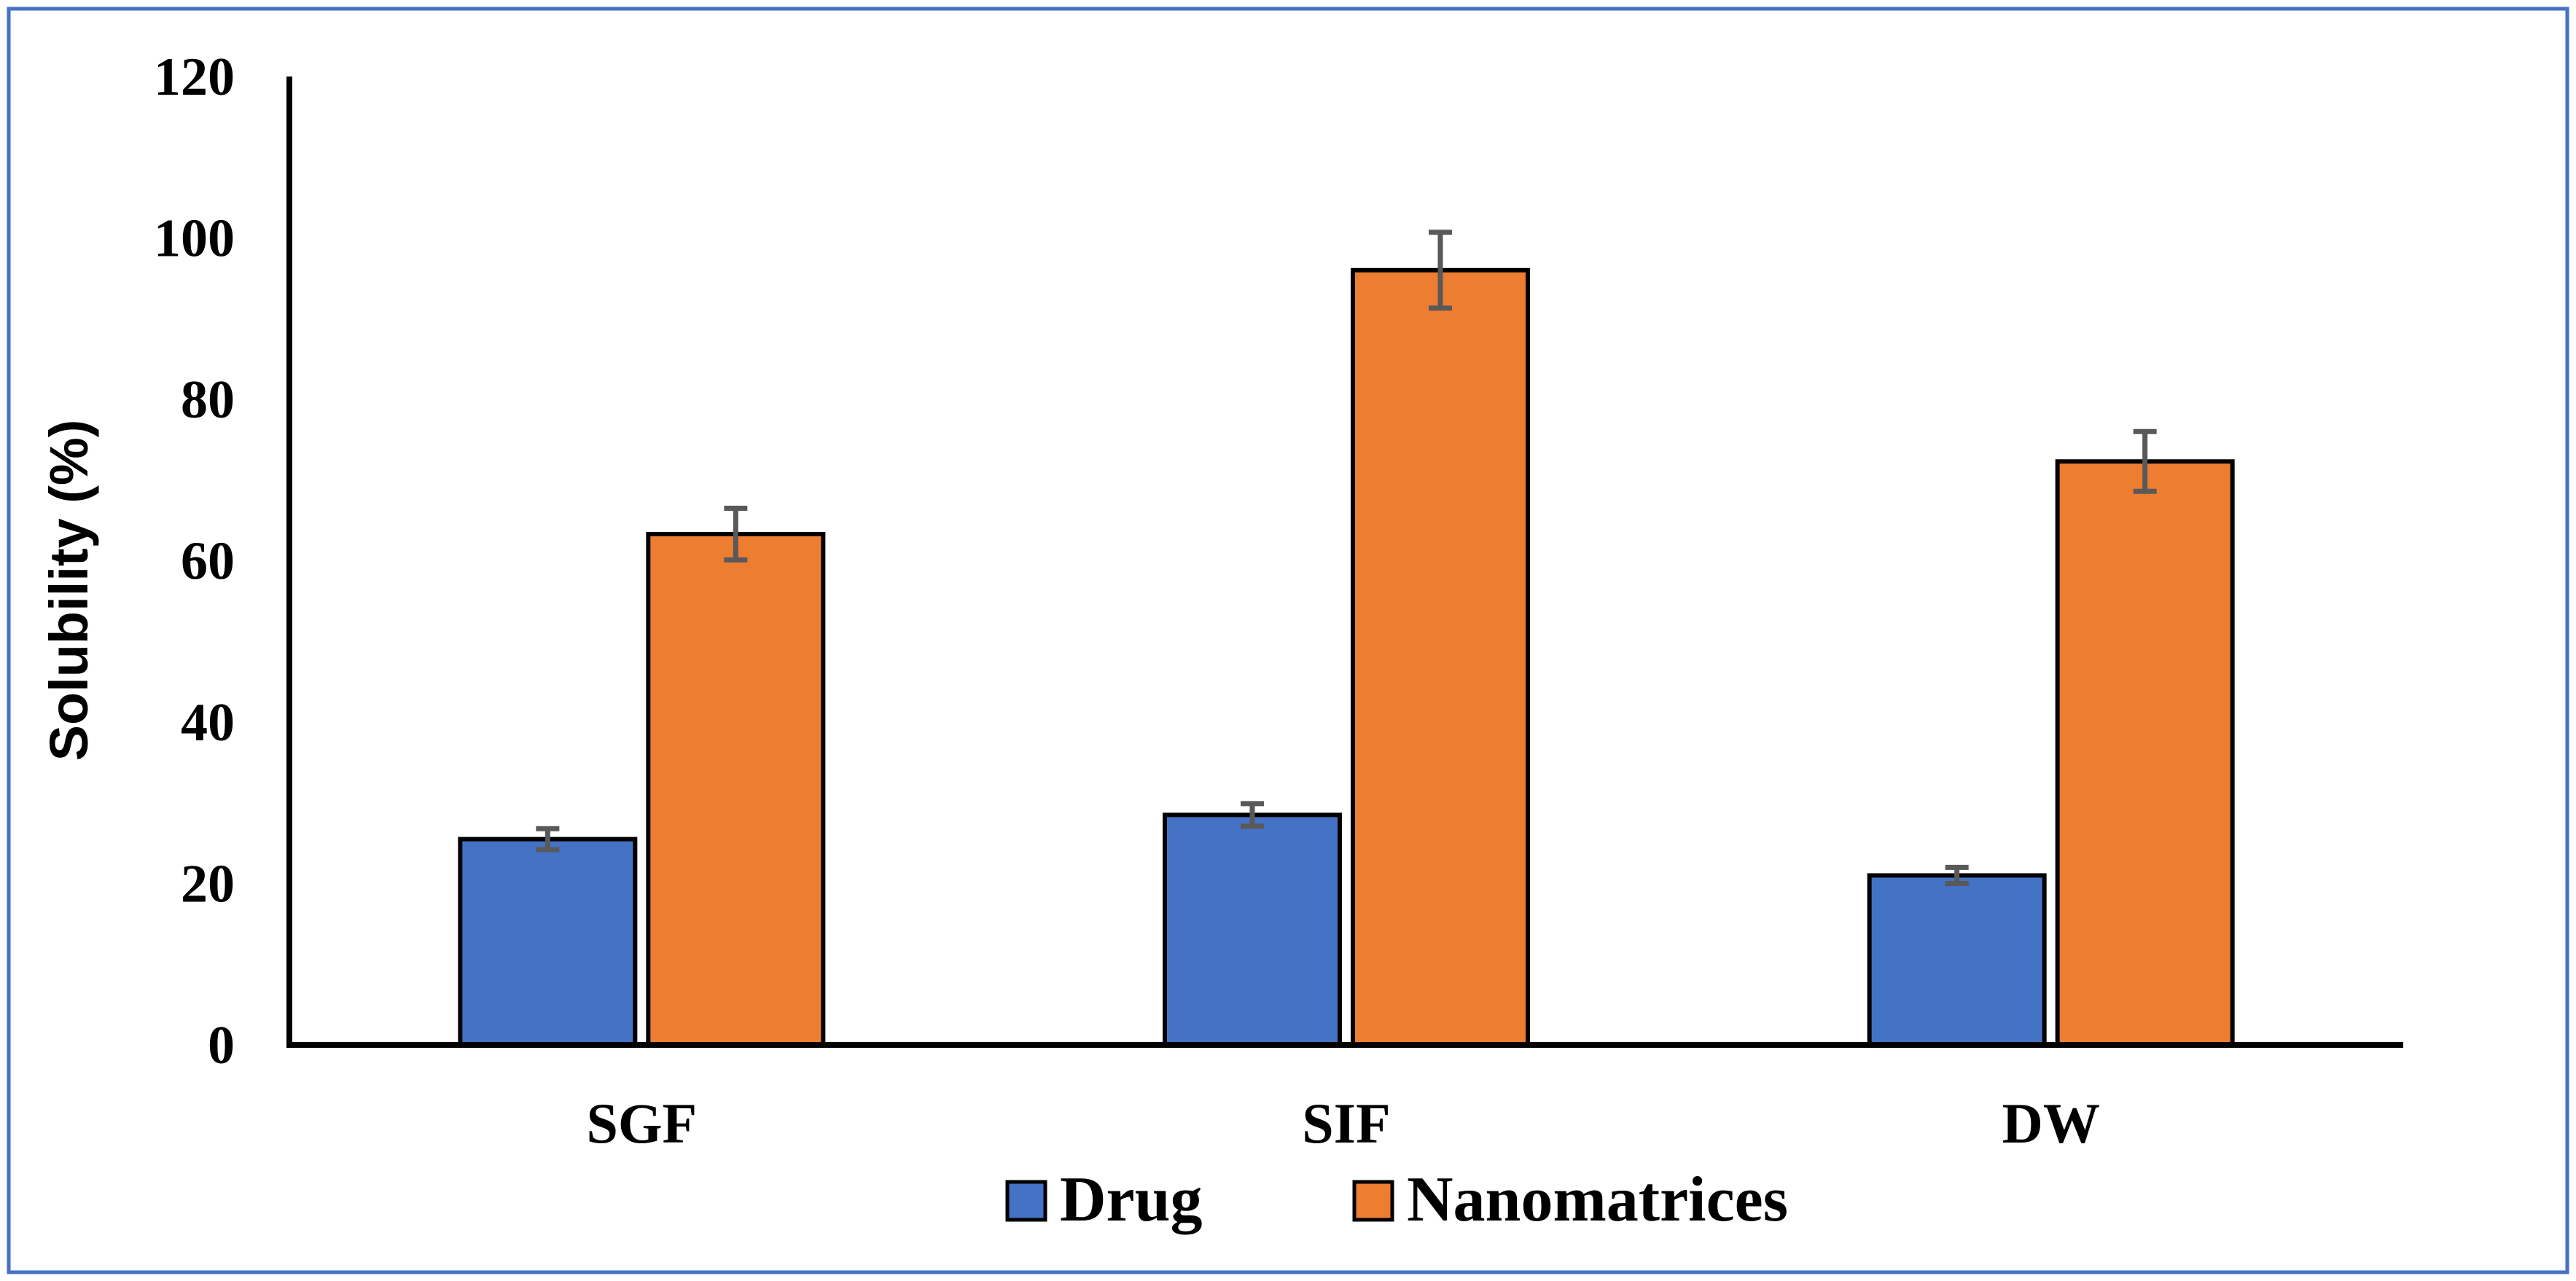 The height and width of the screenshot is (1281, 2576). Describe the element at coordinates (1440, 657) in the screenshot. I see `bar-nanomatrices-sif` at that location.